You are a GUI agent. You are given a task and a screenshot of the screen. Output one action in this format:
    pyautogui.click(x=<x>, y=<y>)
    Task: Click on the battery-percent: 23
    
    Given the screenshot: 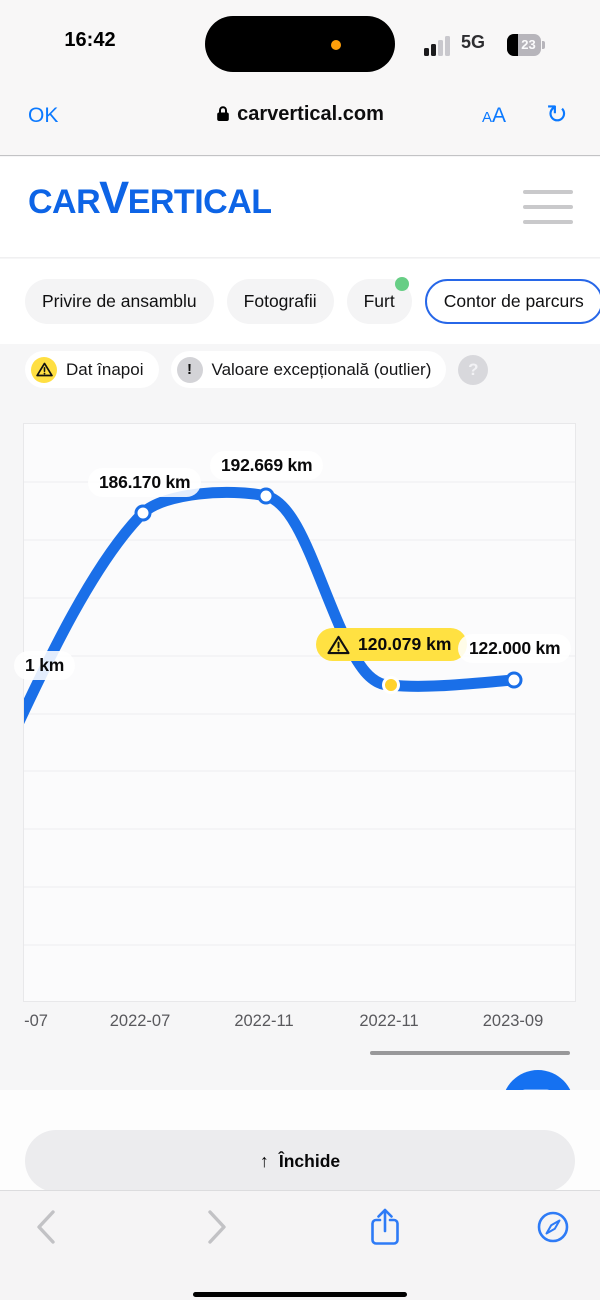 What is the action you would take?
    pyautogui.click(x=528, y=44)
    